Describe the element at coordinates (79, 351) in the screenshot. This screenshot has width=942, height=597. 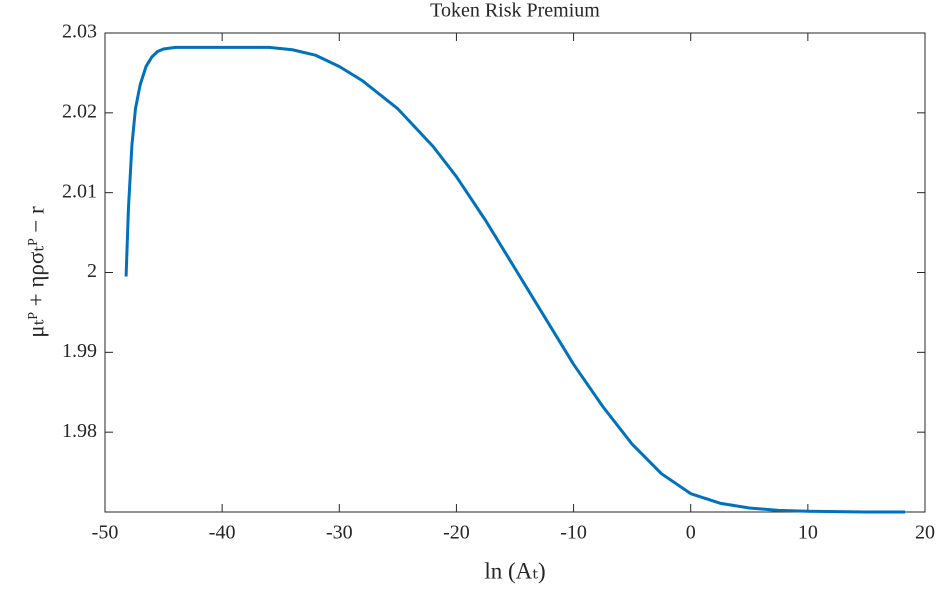
I see `y-tick-label: 1.99` at that location.